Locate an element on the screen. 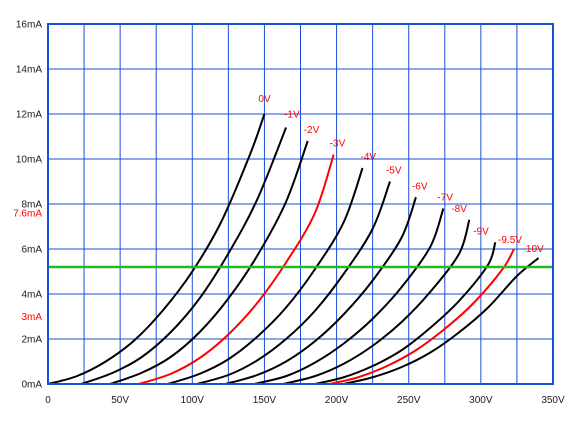 The width and height of the screenshot is (578, 422). curve-label-7: -7V is located at coordinates (445, 198).